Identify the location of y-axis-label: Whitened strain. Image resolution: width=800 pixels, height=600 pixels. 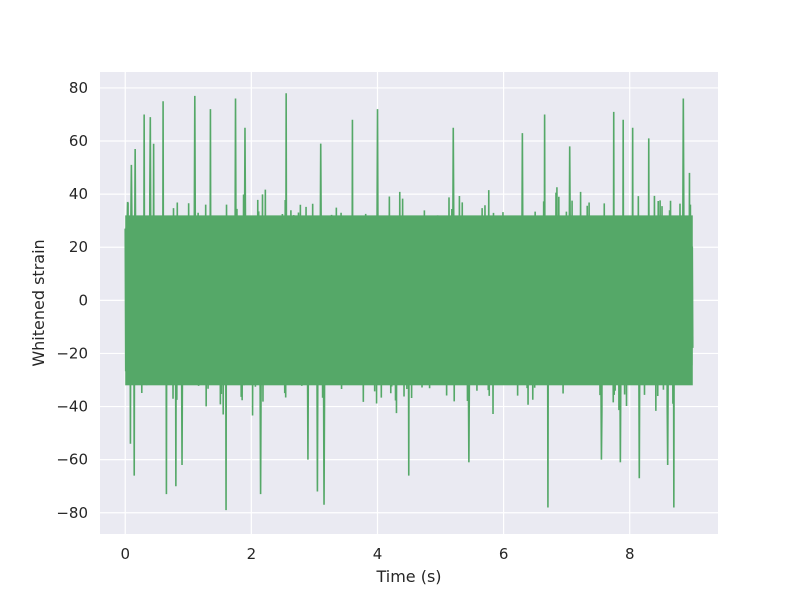
(38, 302).